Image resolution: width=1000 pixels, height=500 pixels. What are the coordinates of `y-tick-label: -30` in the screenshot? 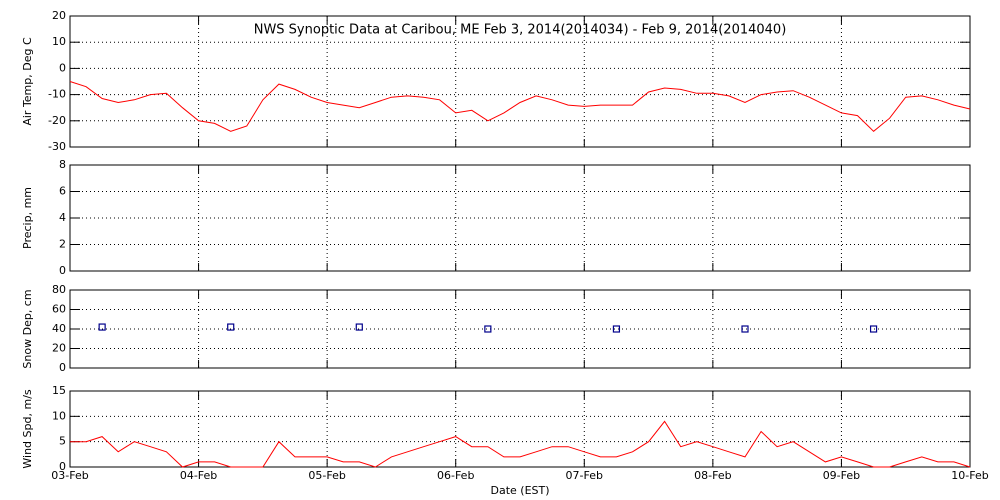 It's located at (57, 146).